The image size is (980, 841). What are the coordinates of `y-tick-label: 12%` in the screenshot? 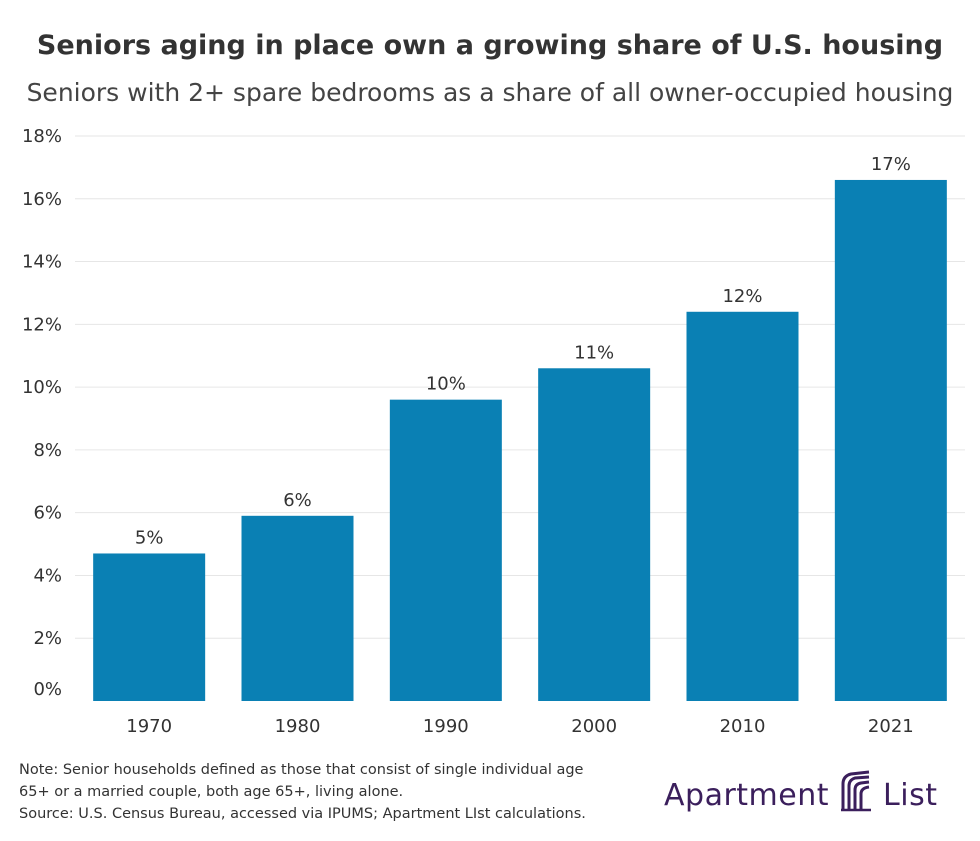 It's located at (42, 324).